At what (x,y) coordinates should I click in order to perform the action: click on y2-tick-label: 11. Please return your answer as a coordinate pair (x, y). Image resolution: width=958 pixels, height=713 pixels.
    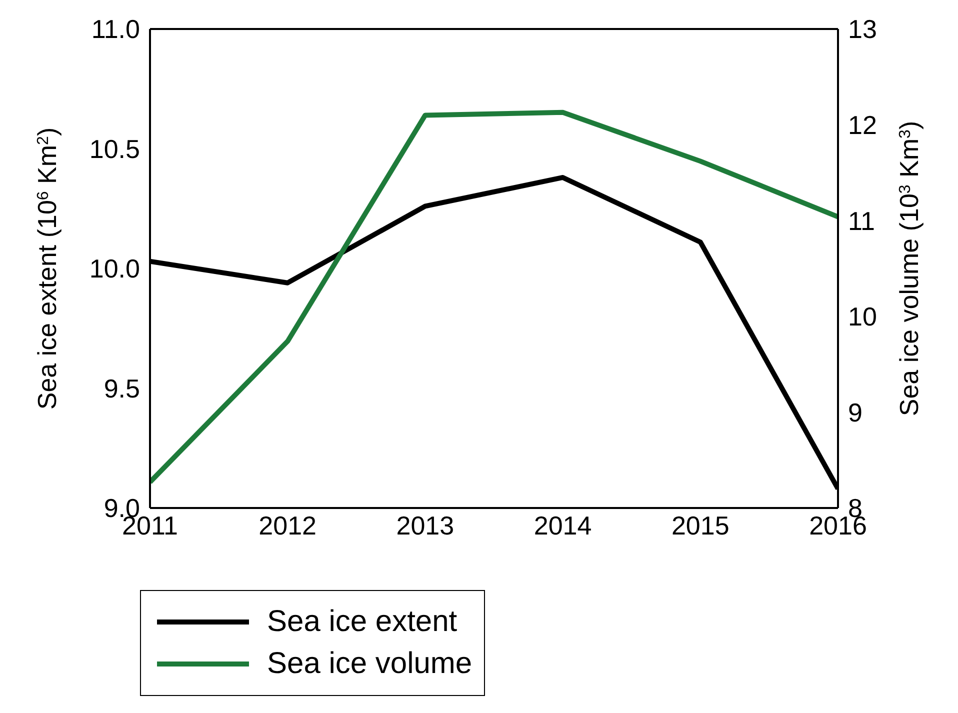
    Looking at the image, I should click on (861, 221).